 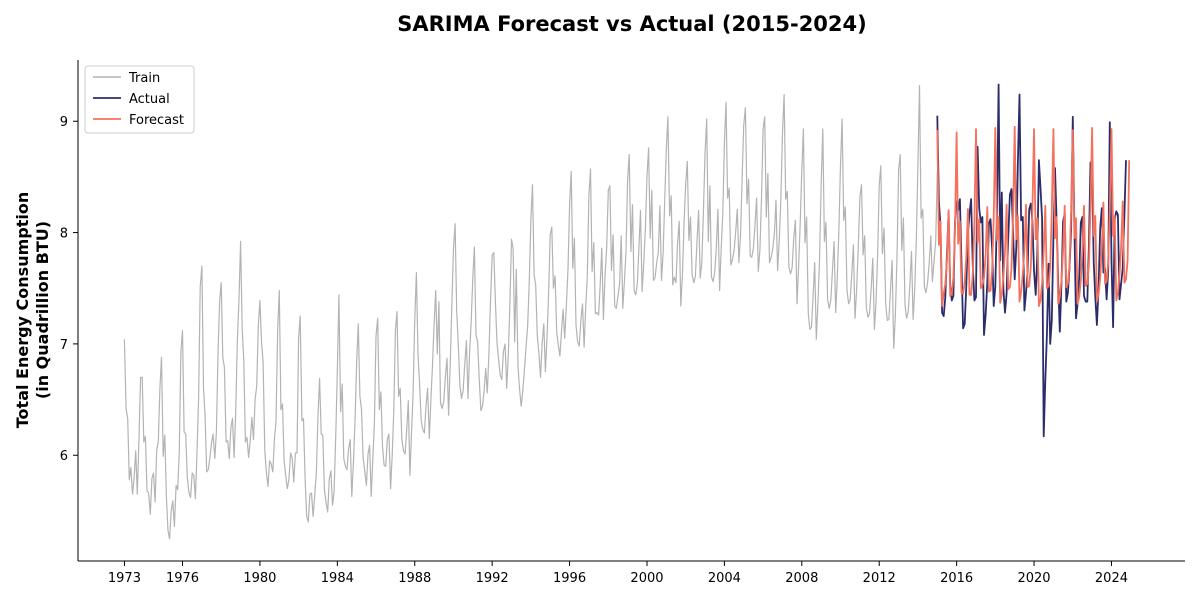 What do you see at coordinates (569, 578) in the screenshot?
I see `x-tick-label: 1996` at bounding box center [569, 578].